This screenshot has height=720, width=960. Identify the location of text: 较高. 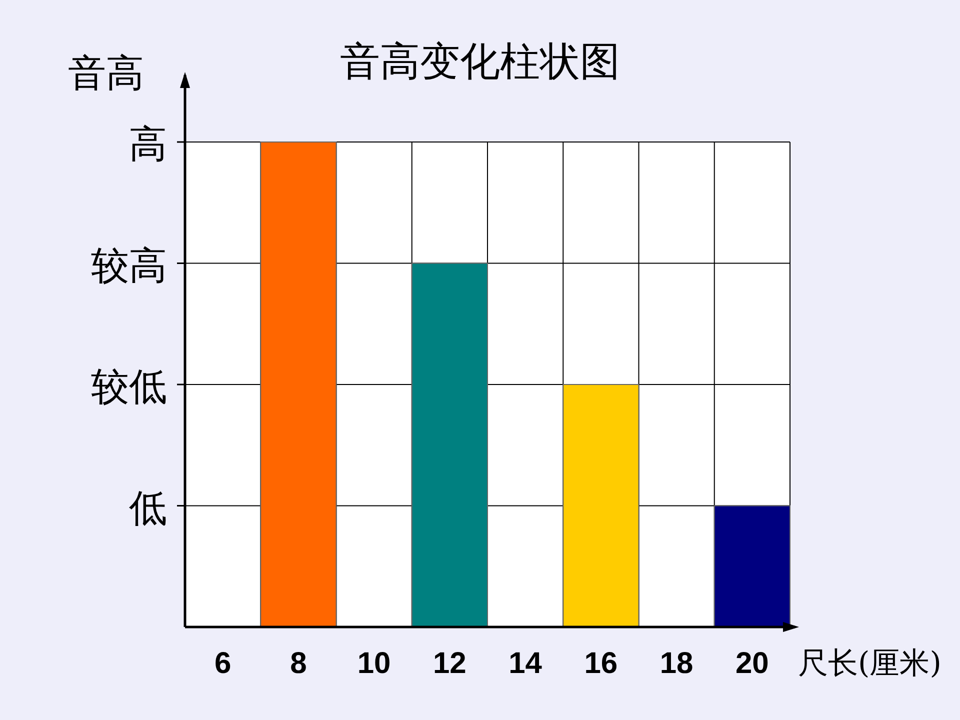
(129, 265).